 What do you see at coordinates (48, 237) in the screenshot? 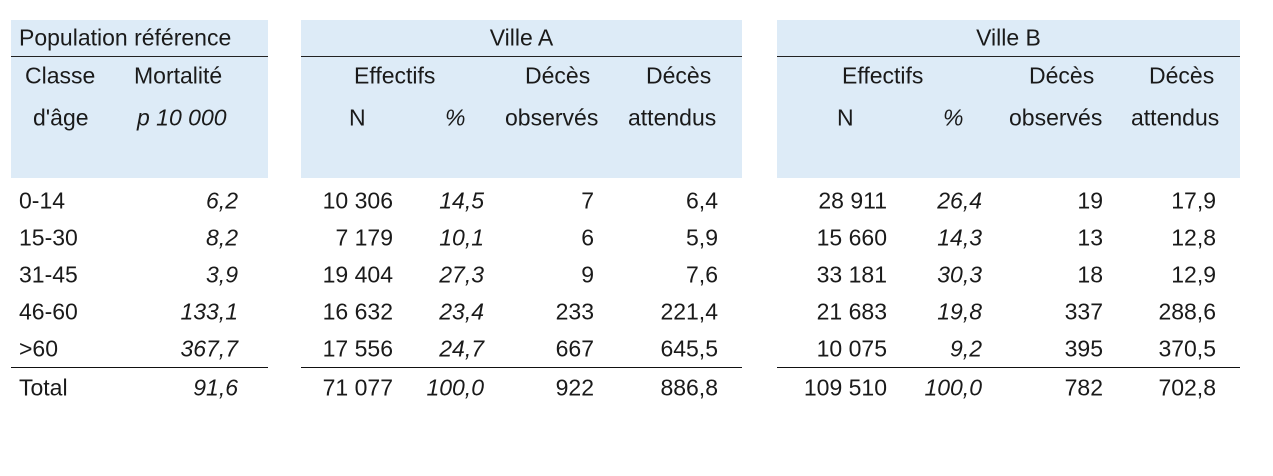
I see `age-class: 15-30` at bounding box center [48, 237].